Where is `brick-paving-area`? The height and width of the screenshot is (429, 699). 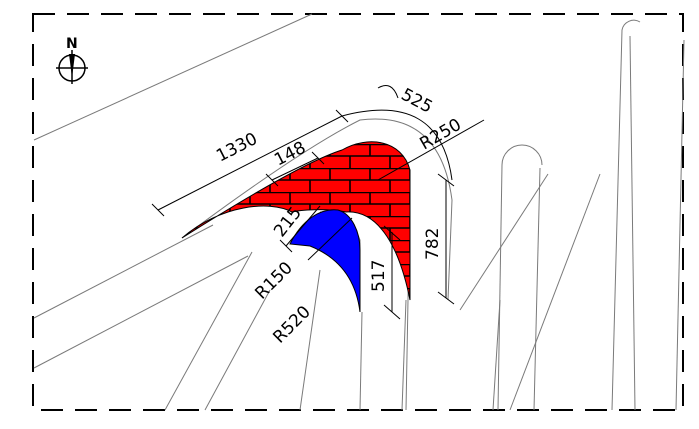 brick-paving-area is located at coordinates (296, 221).